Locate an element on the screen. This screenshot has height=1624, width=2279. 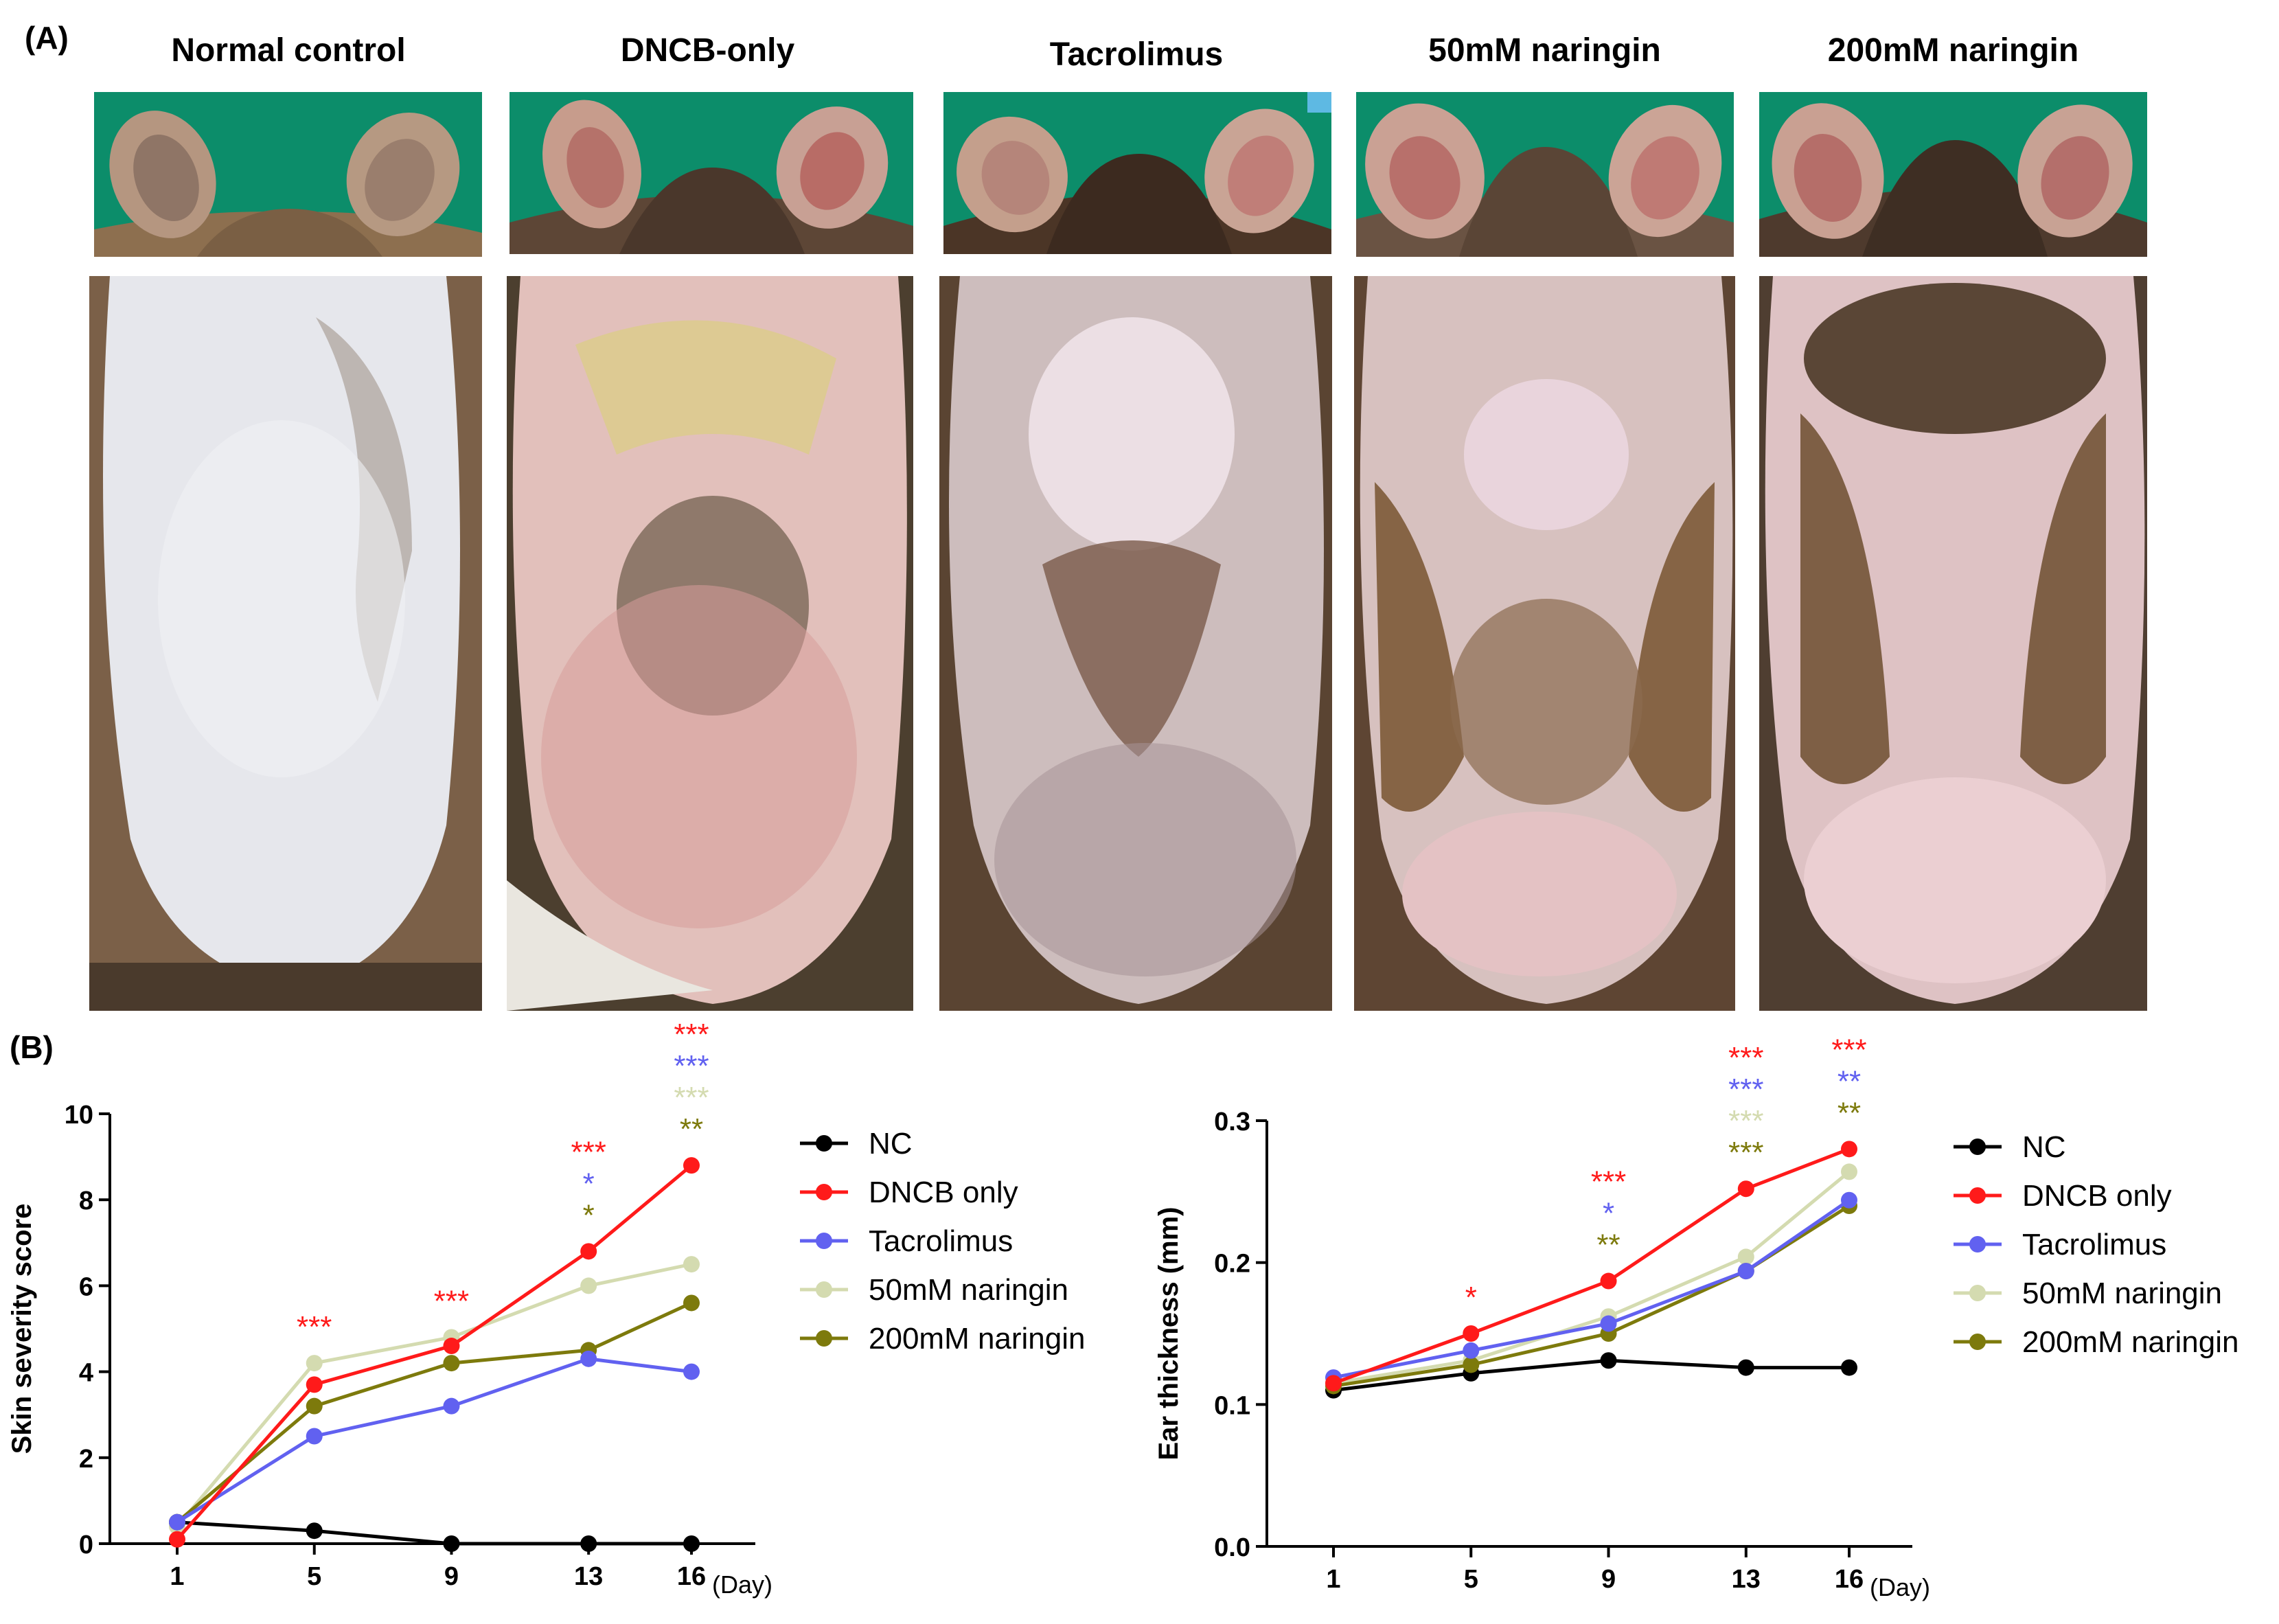
group-title-dncb-only: DNCB-only is located at coordinates (708, 50).